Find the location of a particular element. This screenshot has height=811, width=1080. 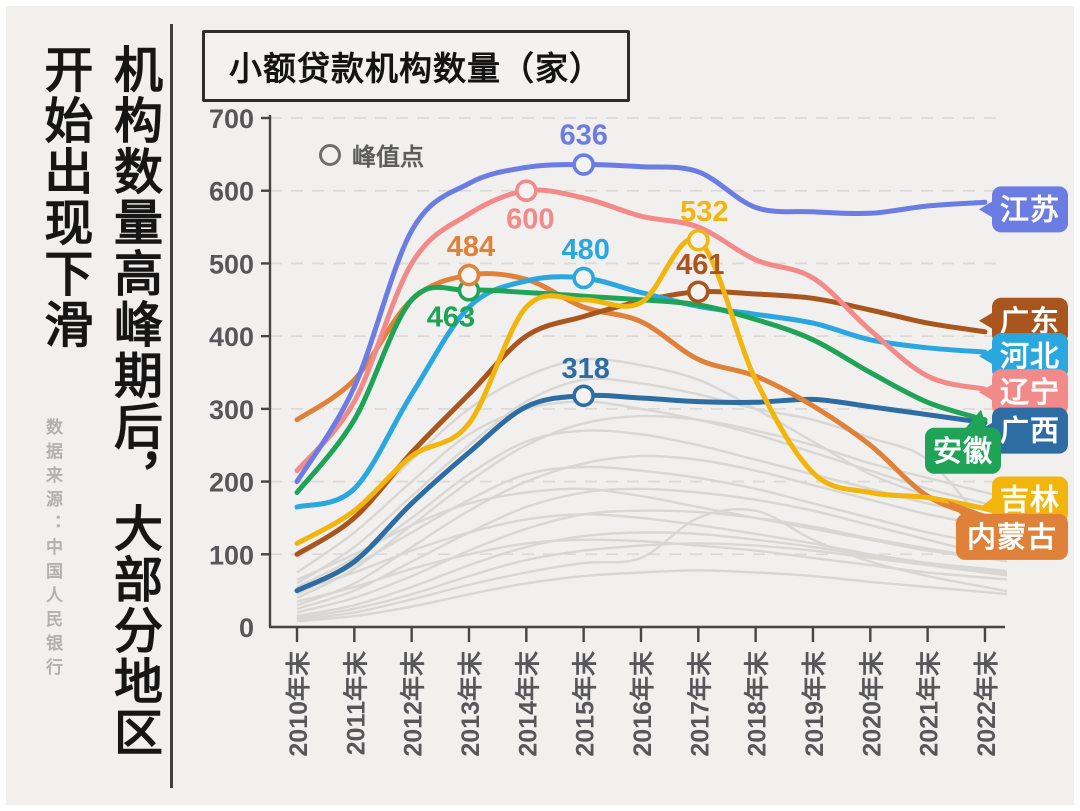

x-tick-label: 2018年末 is located at coordinates (757, 704).